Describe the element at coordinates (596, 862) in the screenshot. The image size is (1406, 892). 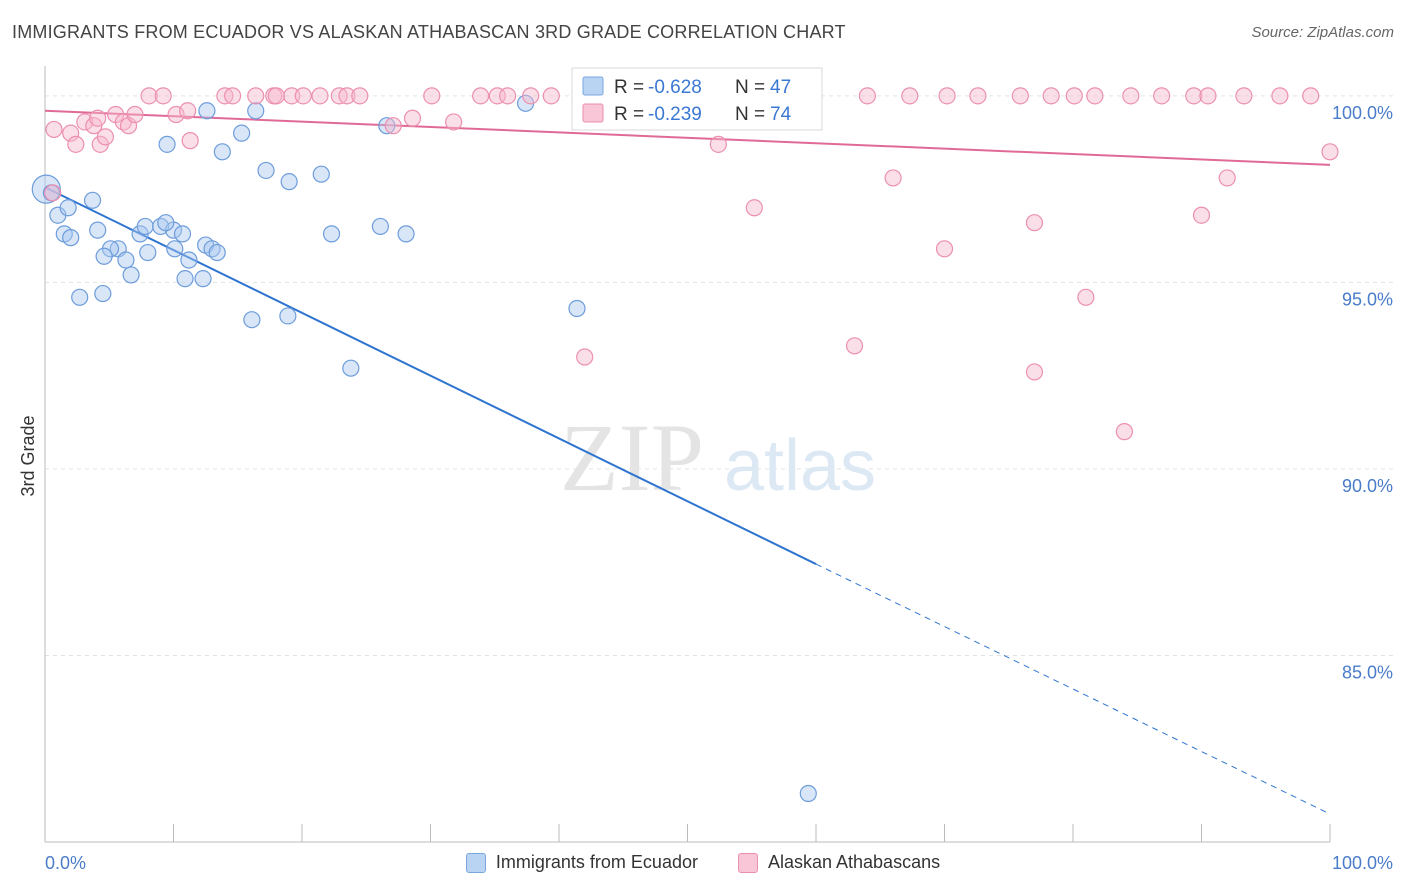
I see `legend-label-ecuador: Immigrants from Ecuador` at that location.